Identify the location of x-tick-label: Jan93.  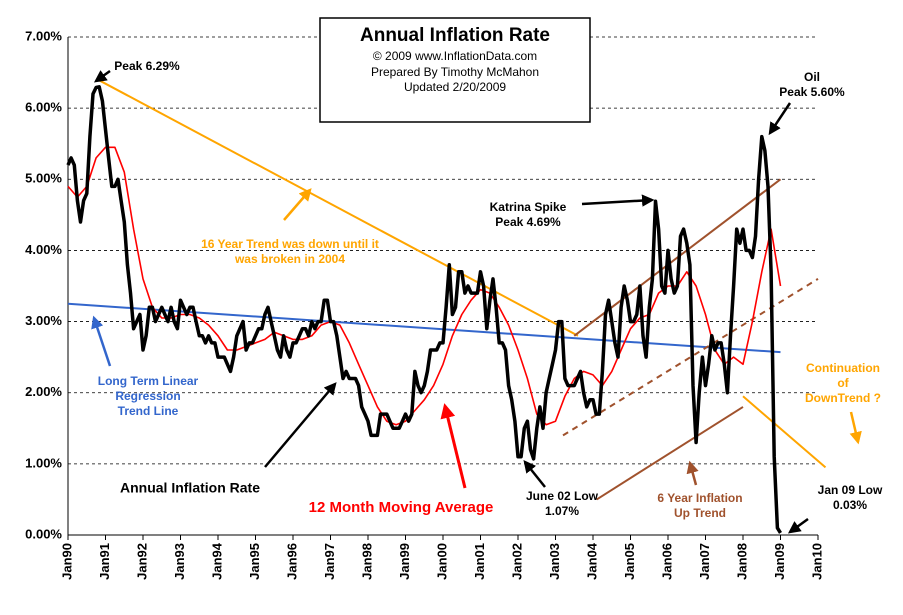
(179, 561).